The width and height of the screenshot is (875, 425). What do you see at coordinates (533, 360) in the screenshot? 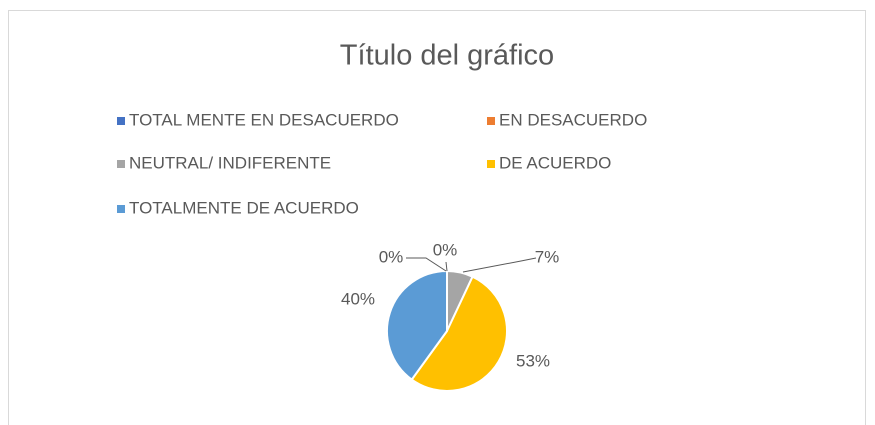
I see `data-label: 53%` at bounding box center [533, 360].